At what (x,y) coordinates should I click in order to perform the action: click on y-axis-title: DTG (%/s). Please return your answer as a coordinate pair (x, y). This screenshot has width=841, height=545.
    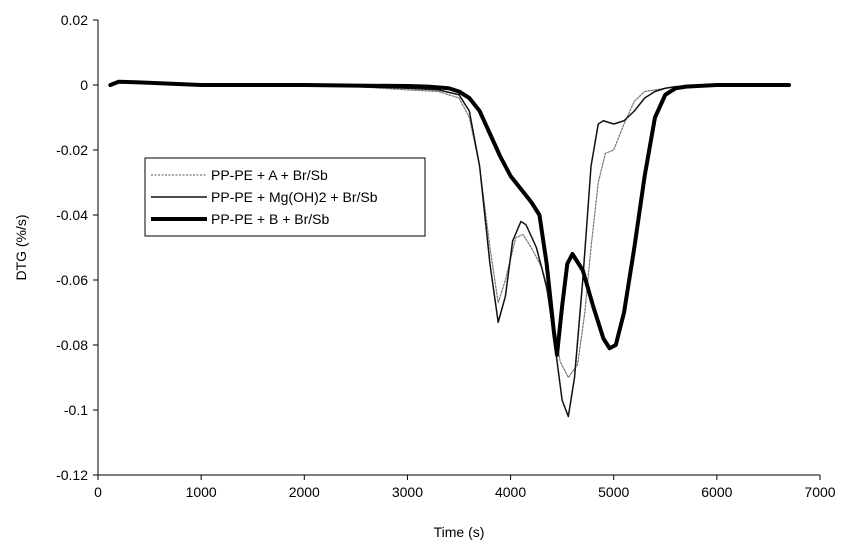
    Looking at the image, I should click on (21, 247).